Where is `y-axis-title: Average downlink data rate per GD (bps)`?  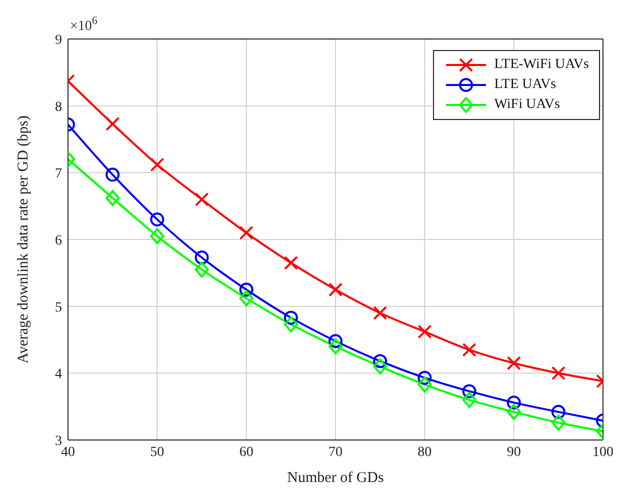
y-axis-title: Average downlink data rate per GD (bps) is located at coordinates (23, 240).